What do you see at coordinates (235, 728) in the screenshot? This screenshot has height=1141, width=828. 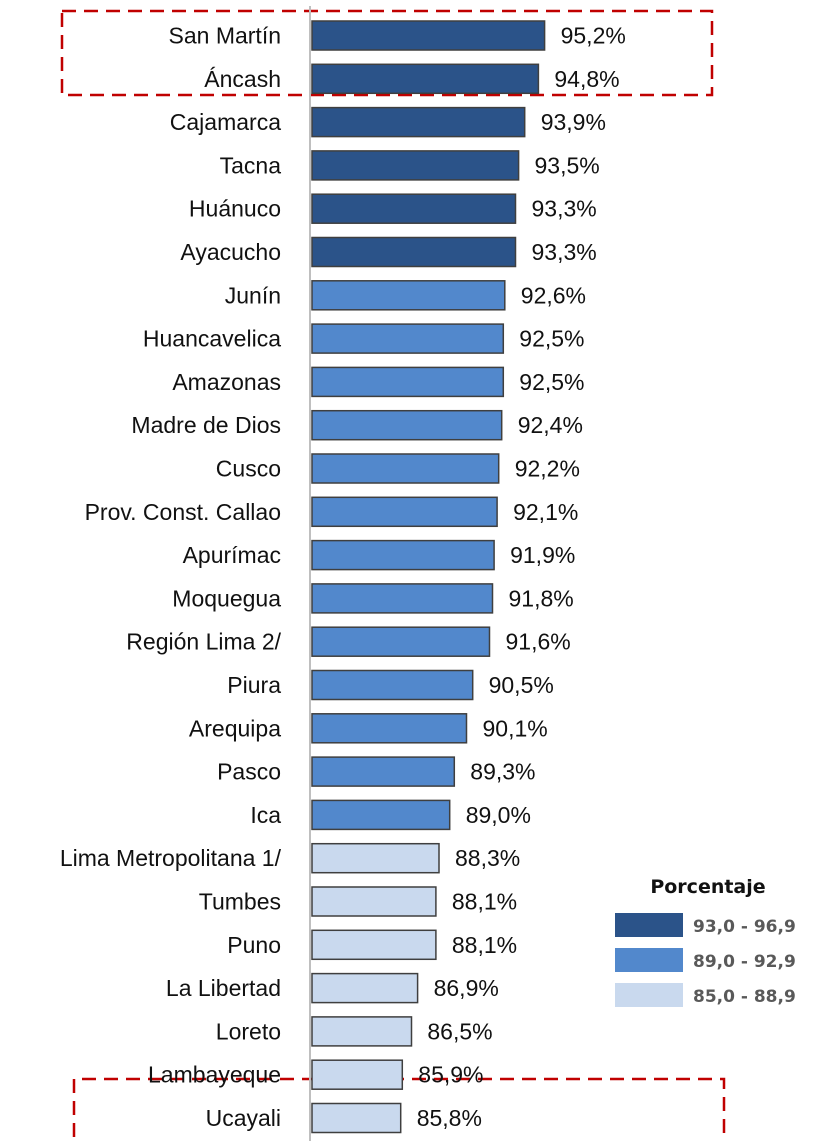 I see `category-label: Arequipa` at bounding box center [235, 728].